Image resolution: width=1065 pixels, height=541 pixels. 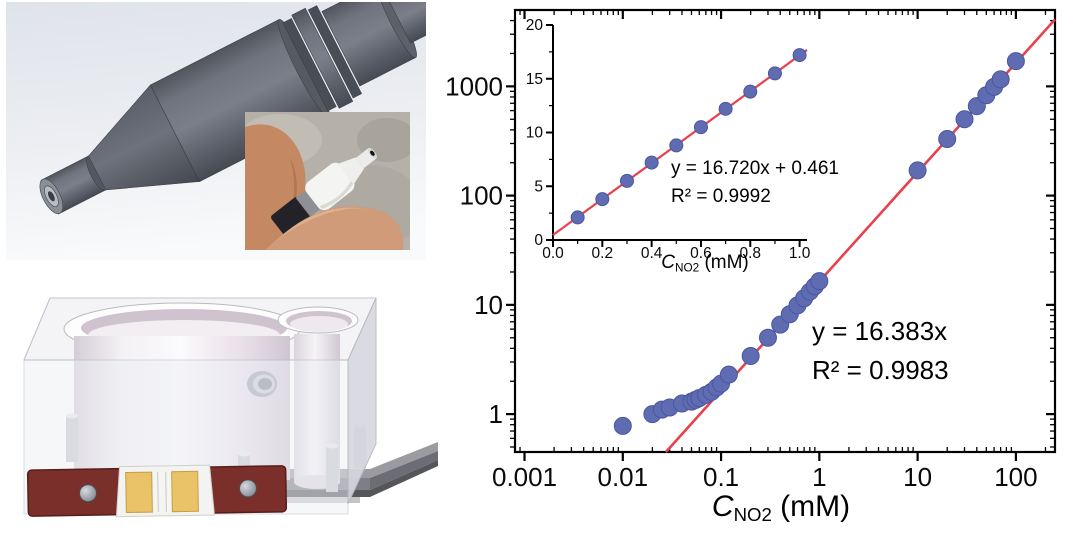 I want to click on thumb-highlight, so click(x=321, y=224).